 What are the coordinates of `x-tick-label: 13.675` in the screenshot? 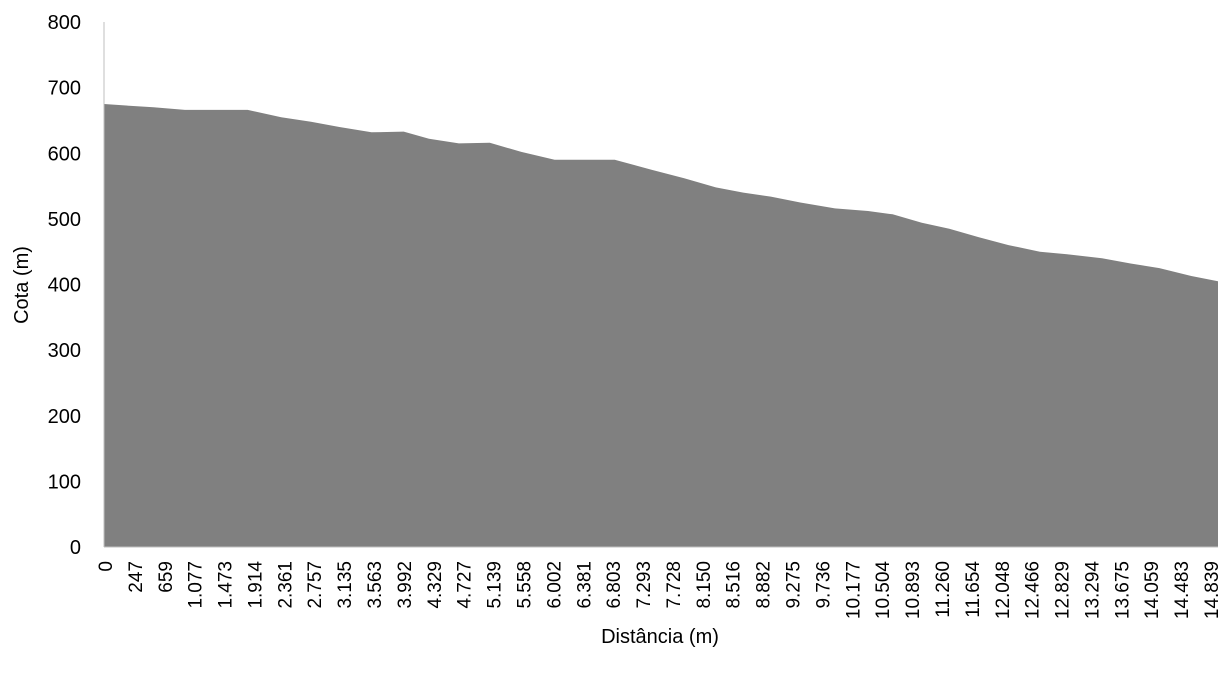 It's located at (1122, 590).